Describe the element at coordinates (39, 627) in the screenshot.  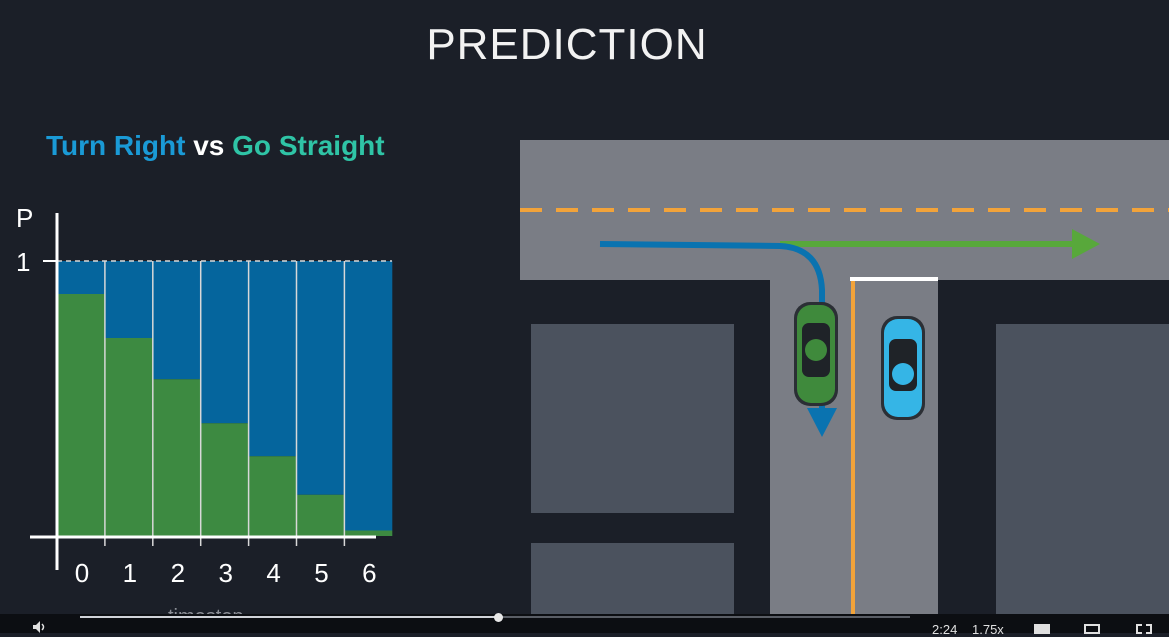
I see `volume-icon` at that location.